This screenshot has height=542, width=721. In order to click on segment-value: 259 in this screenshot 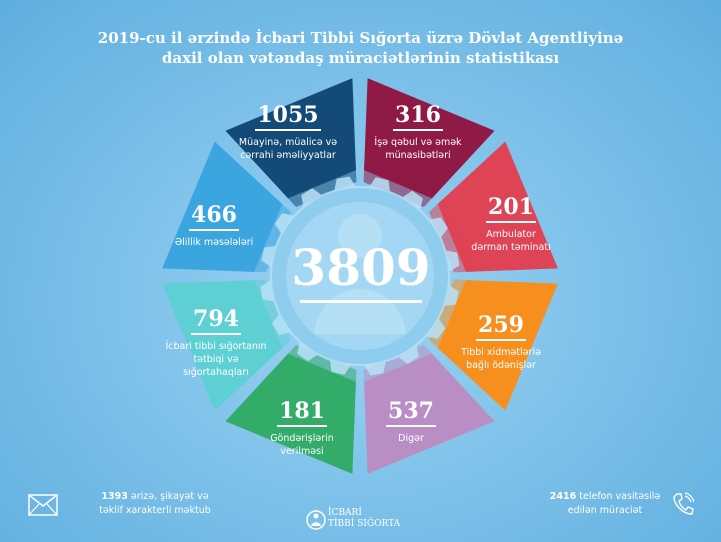, I will do `click(501, 326)`.